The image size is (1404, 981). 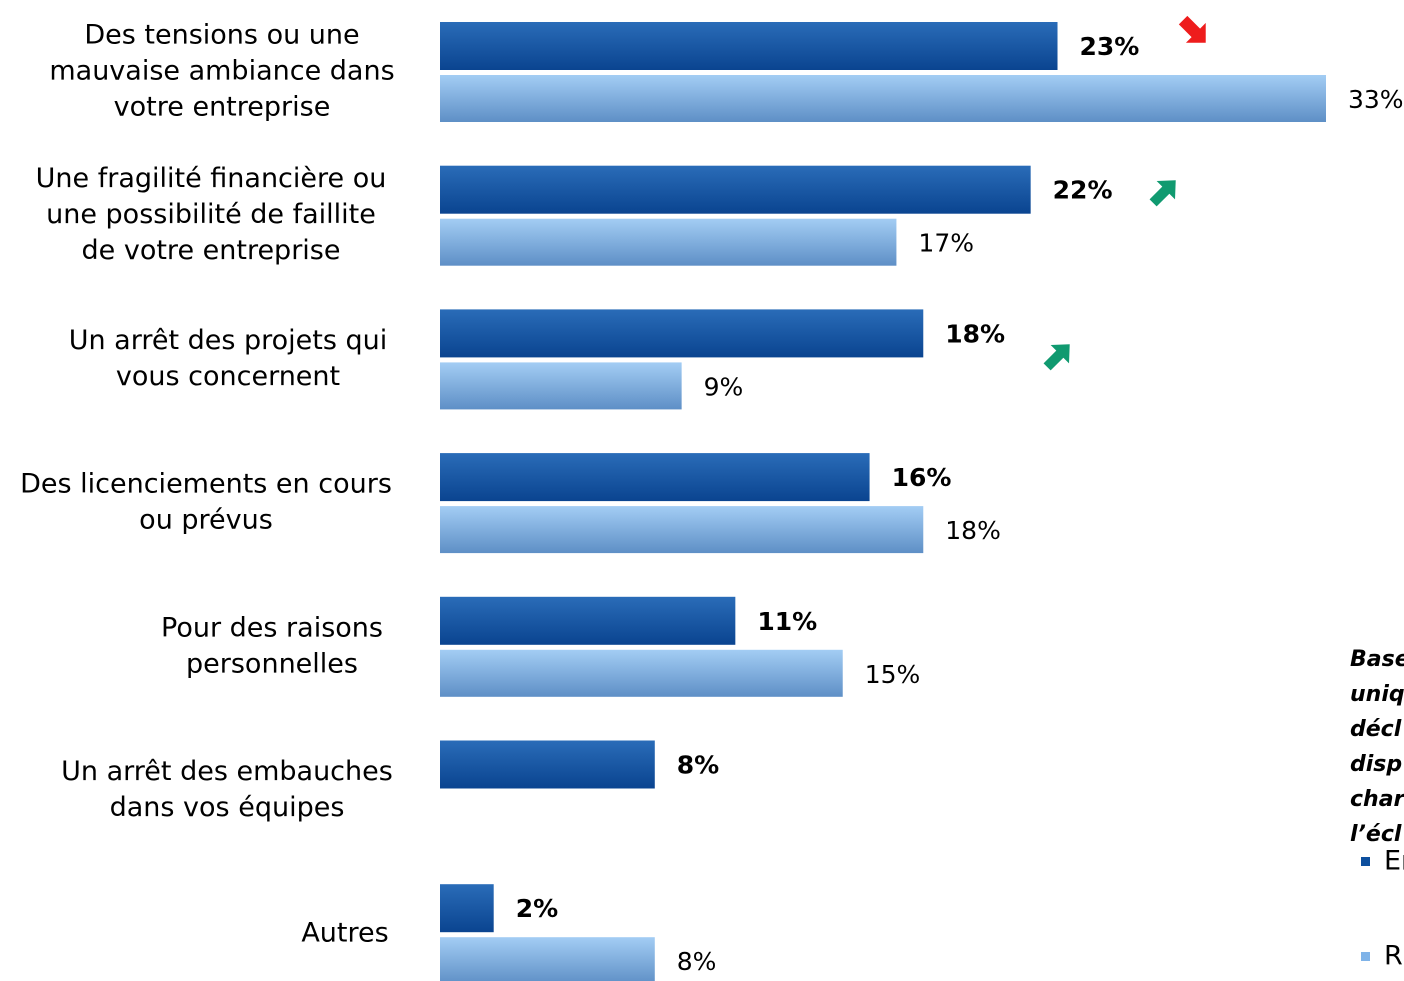 What do you see at coordinates (272, 663) in the screenshot?
I see `category-label: personnelles` at bounding box center [272, 663].